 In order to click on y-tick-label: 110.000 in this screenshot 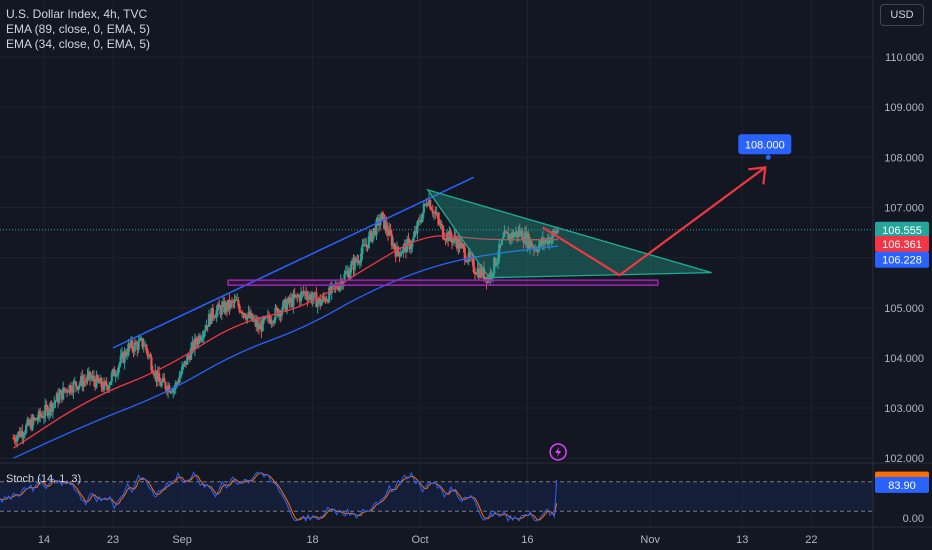, I will do `click(904, 58)`.